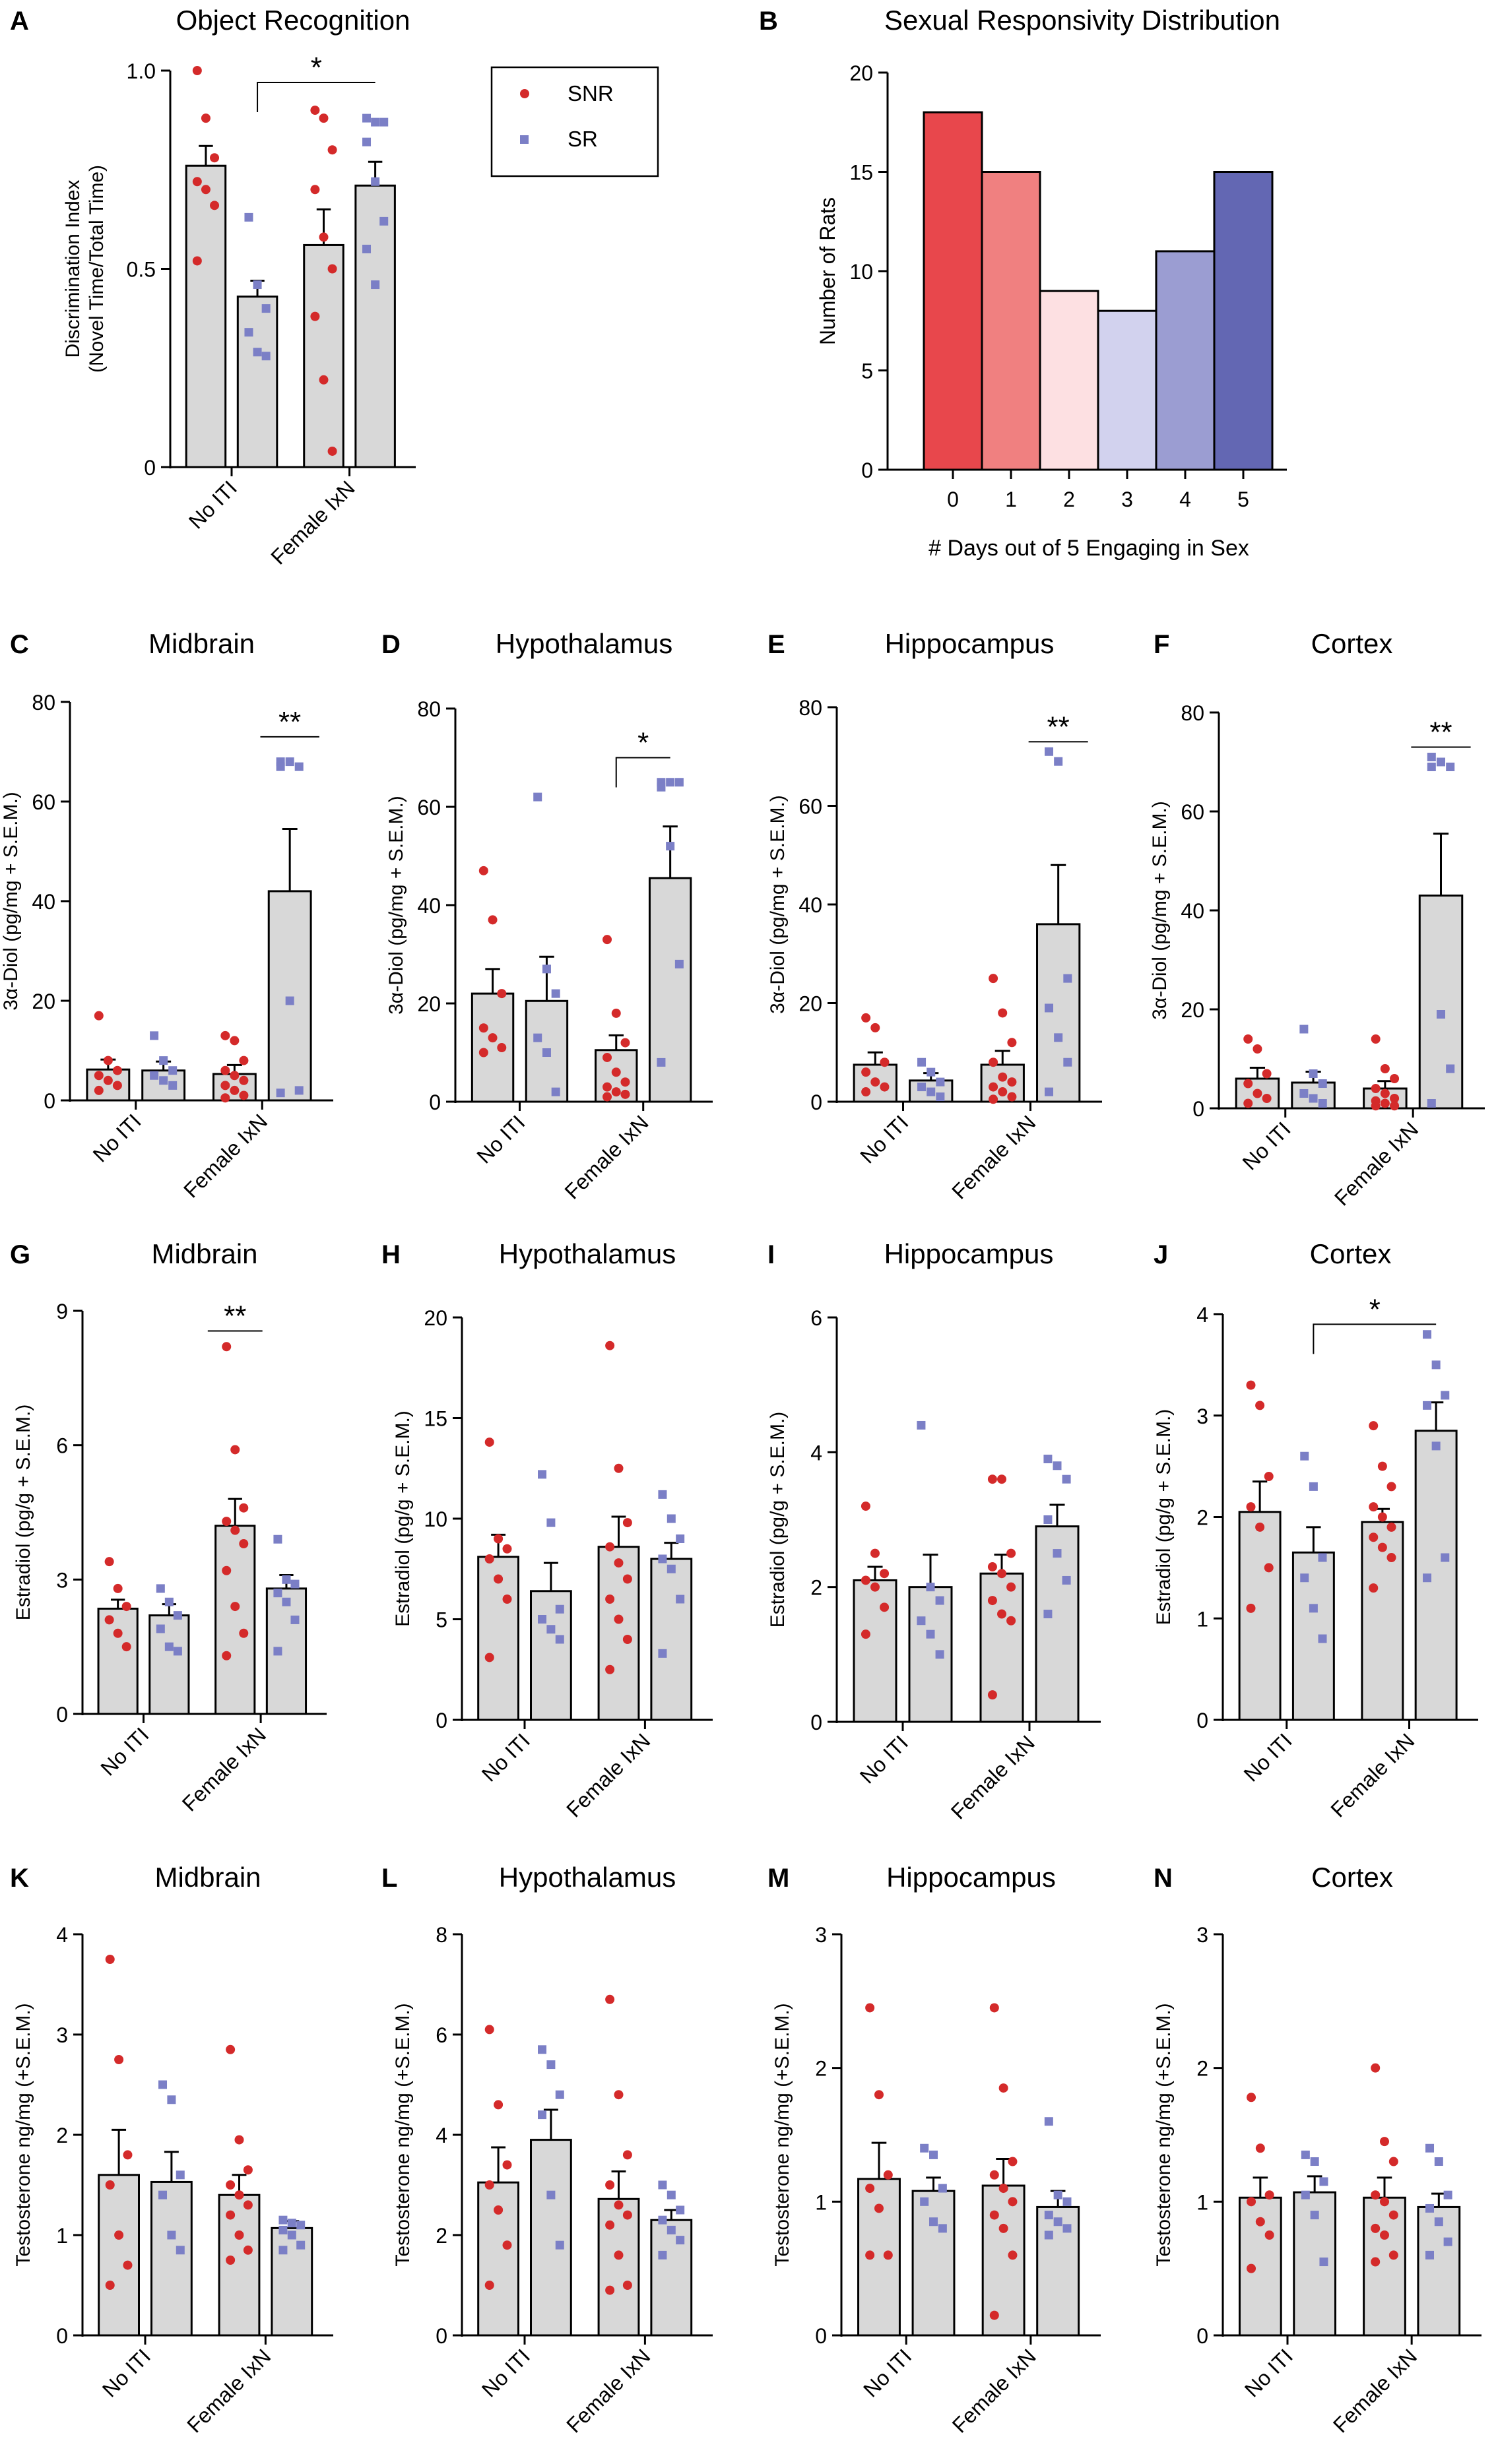 The image size is (1498, 2464). Describe the element at coordinates (441, 2035) in the screenshot. I see `y-tick-label: 6` at that location.